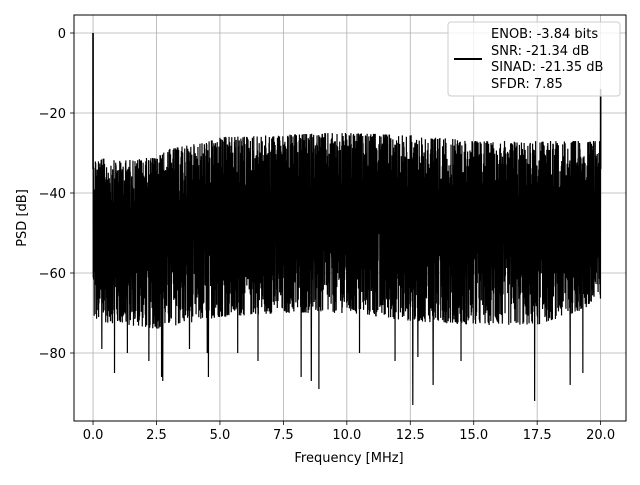 The width and height of the screenshot is (640, 485). Describe the element at coordinates (547, 67) in the screenshot. I see `legend-line-sinad: SINAD: -21.35 dB` at that location.